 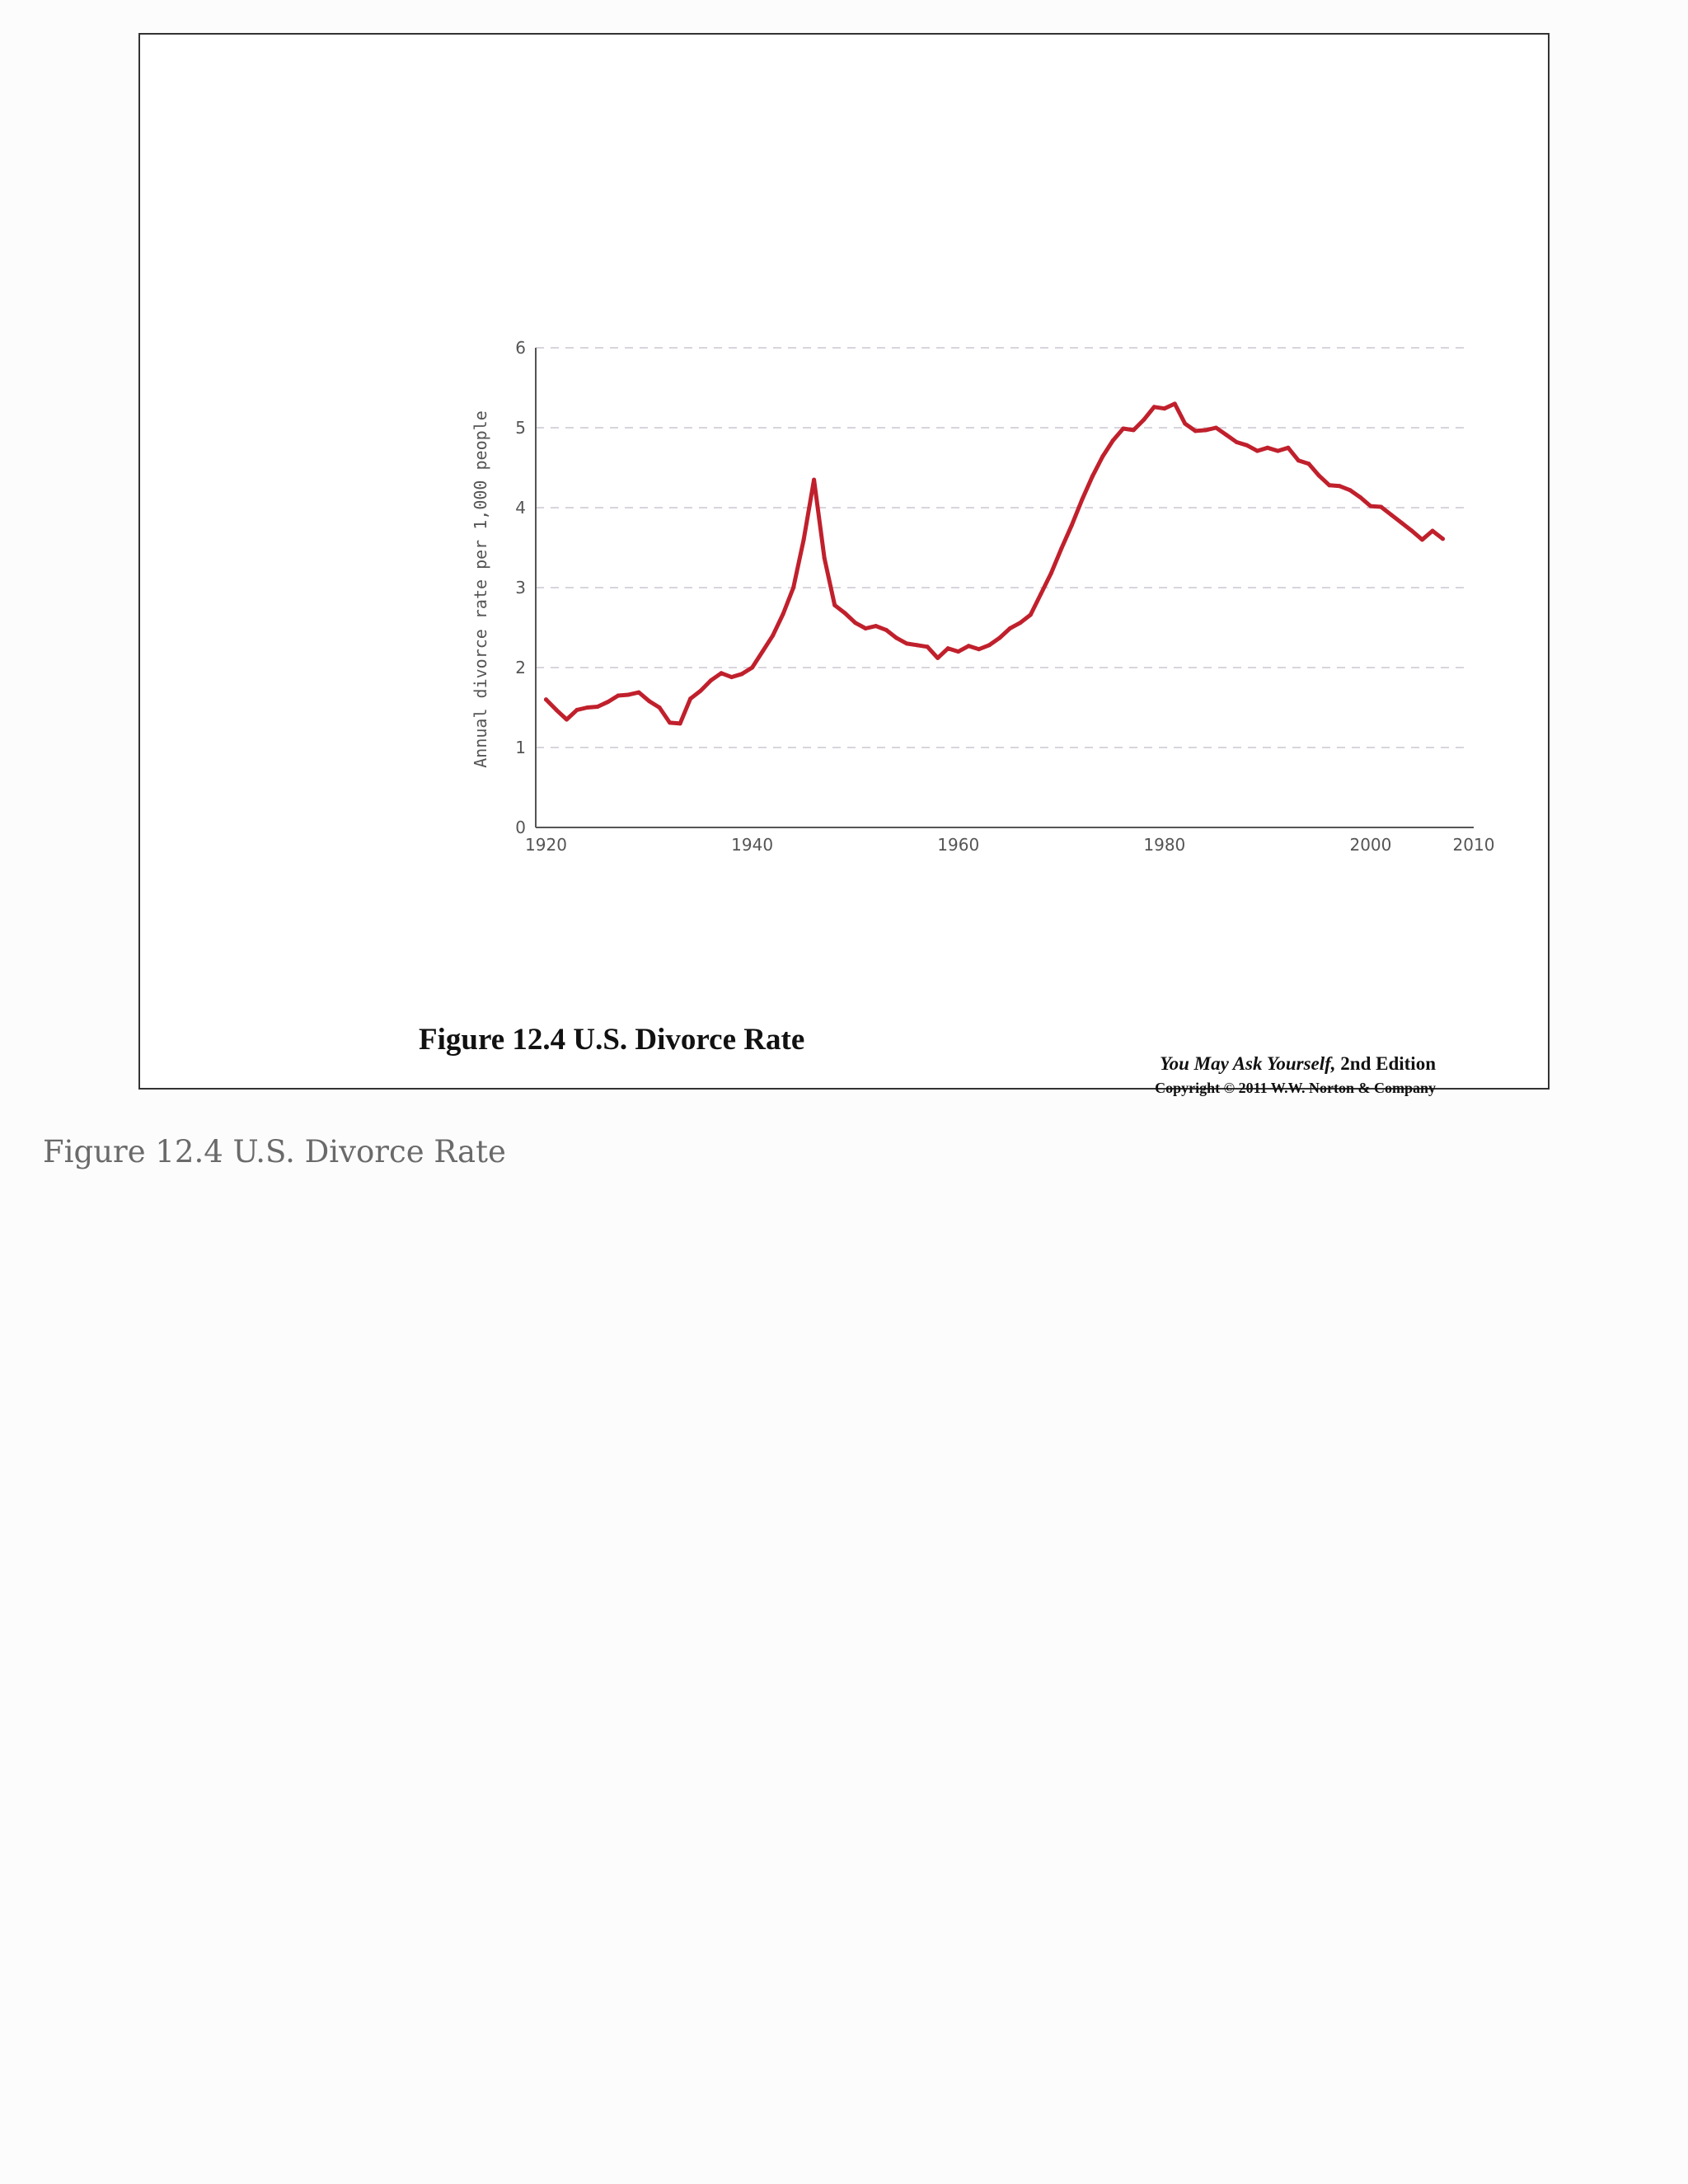 What do you see at coordinates (520, 827) in the screenshot?
I see `y-tick-label: 0` at bounding box center [520, 827].